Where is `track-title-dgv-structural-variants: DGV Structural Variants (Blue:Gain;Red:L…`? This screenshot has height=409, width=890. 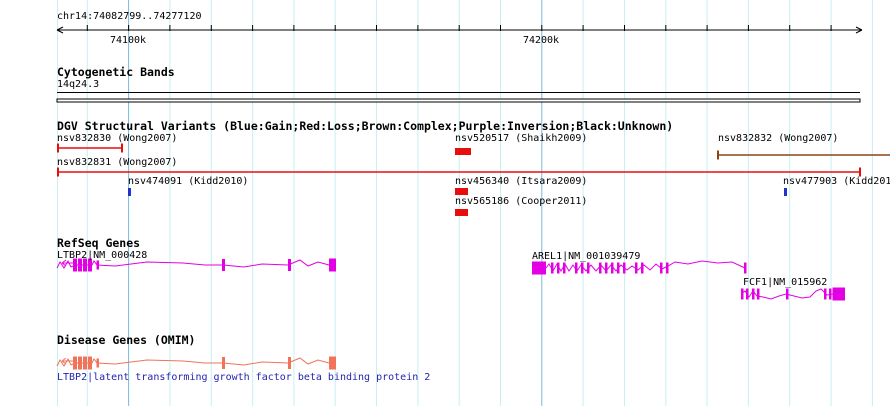
track-title-dgv-structural-variants: DGV Structural Variants (Blue:Gain;Red:L… is located at coordinates (365, 126).